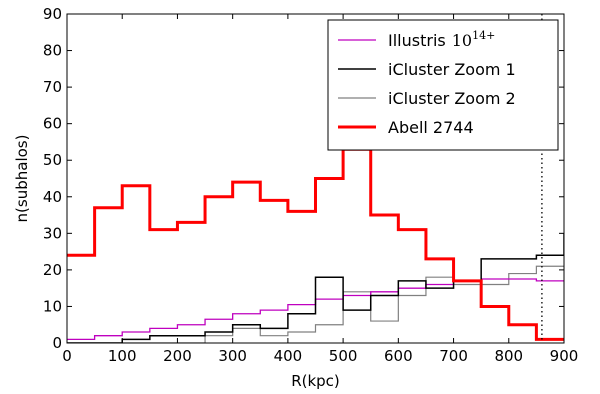  Describe the element at coordinates (22, 179) in the screenshot. I see `y-axis-label: n(subhalos)` at that location.